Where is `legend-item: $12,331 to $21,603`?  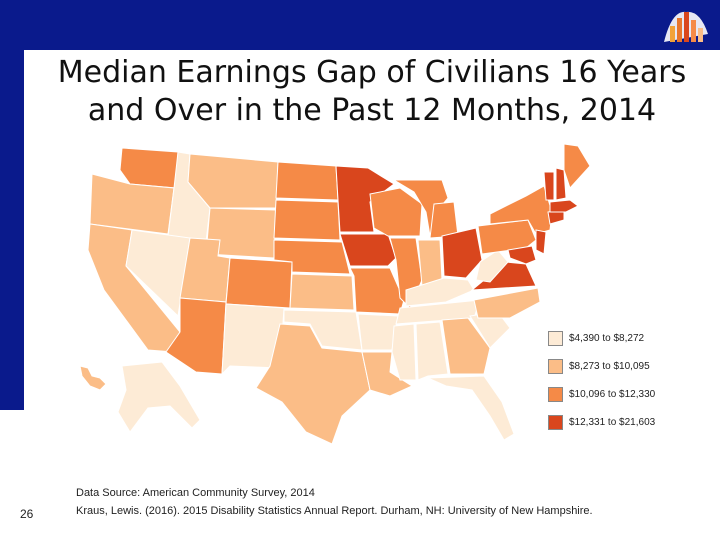 legend-item: $12,331 to $21,603 is located at coordinates (613, 422).